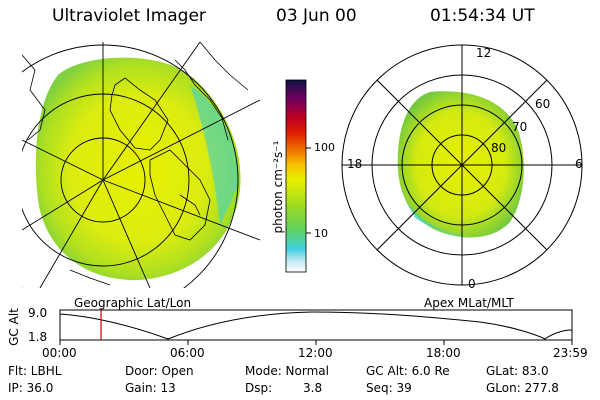 This screenshot has width=600, height=400. I want to click on gc-alt-plot, so click(316, 327).